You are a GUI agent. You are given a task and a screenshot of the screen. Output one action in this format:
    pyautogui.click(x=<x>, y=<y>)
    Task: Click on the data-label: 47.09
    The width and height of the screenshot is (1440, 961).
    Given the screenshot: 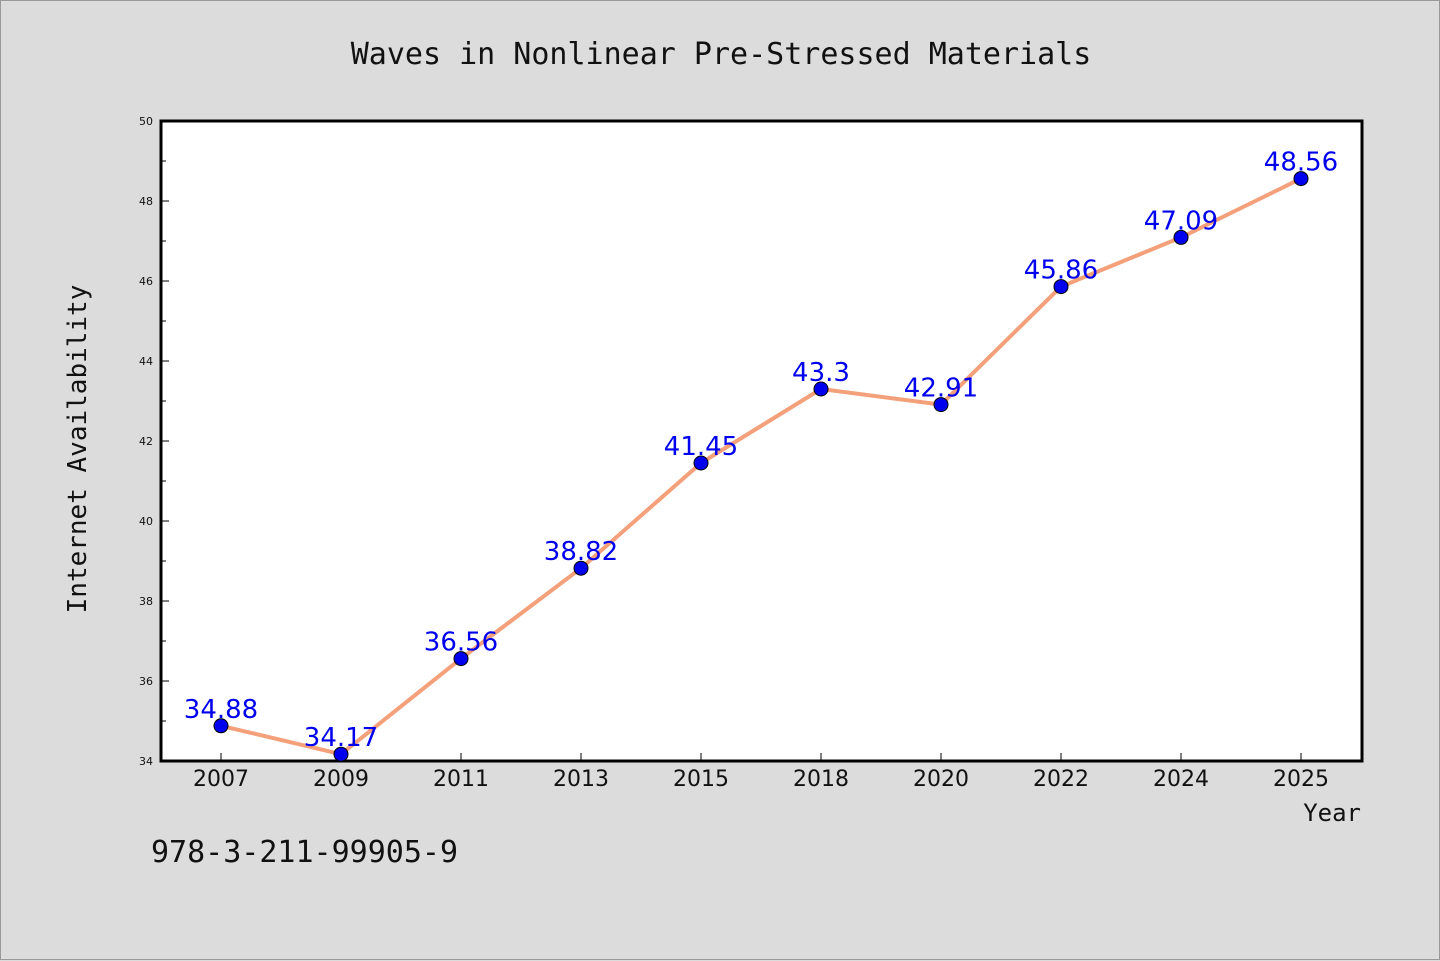 What is the action you would take?
    pyautogui.click(x=1181, y=221)
    